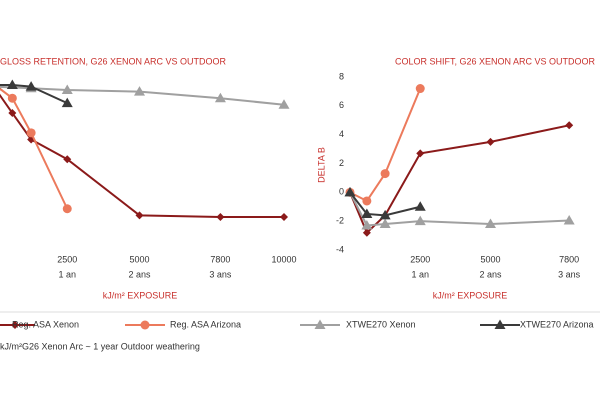 This screenshot has width=600, height=400. What do you see at coordinates (341, 163) in the screenshot?
I see `y-tick-label: 2` at bounding box center [341, 163].